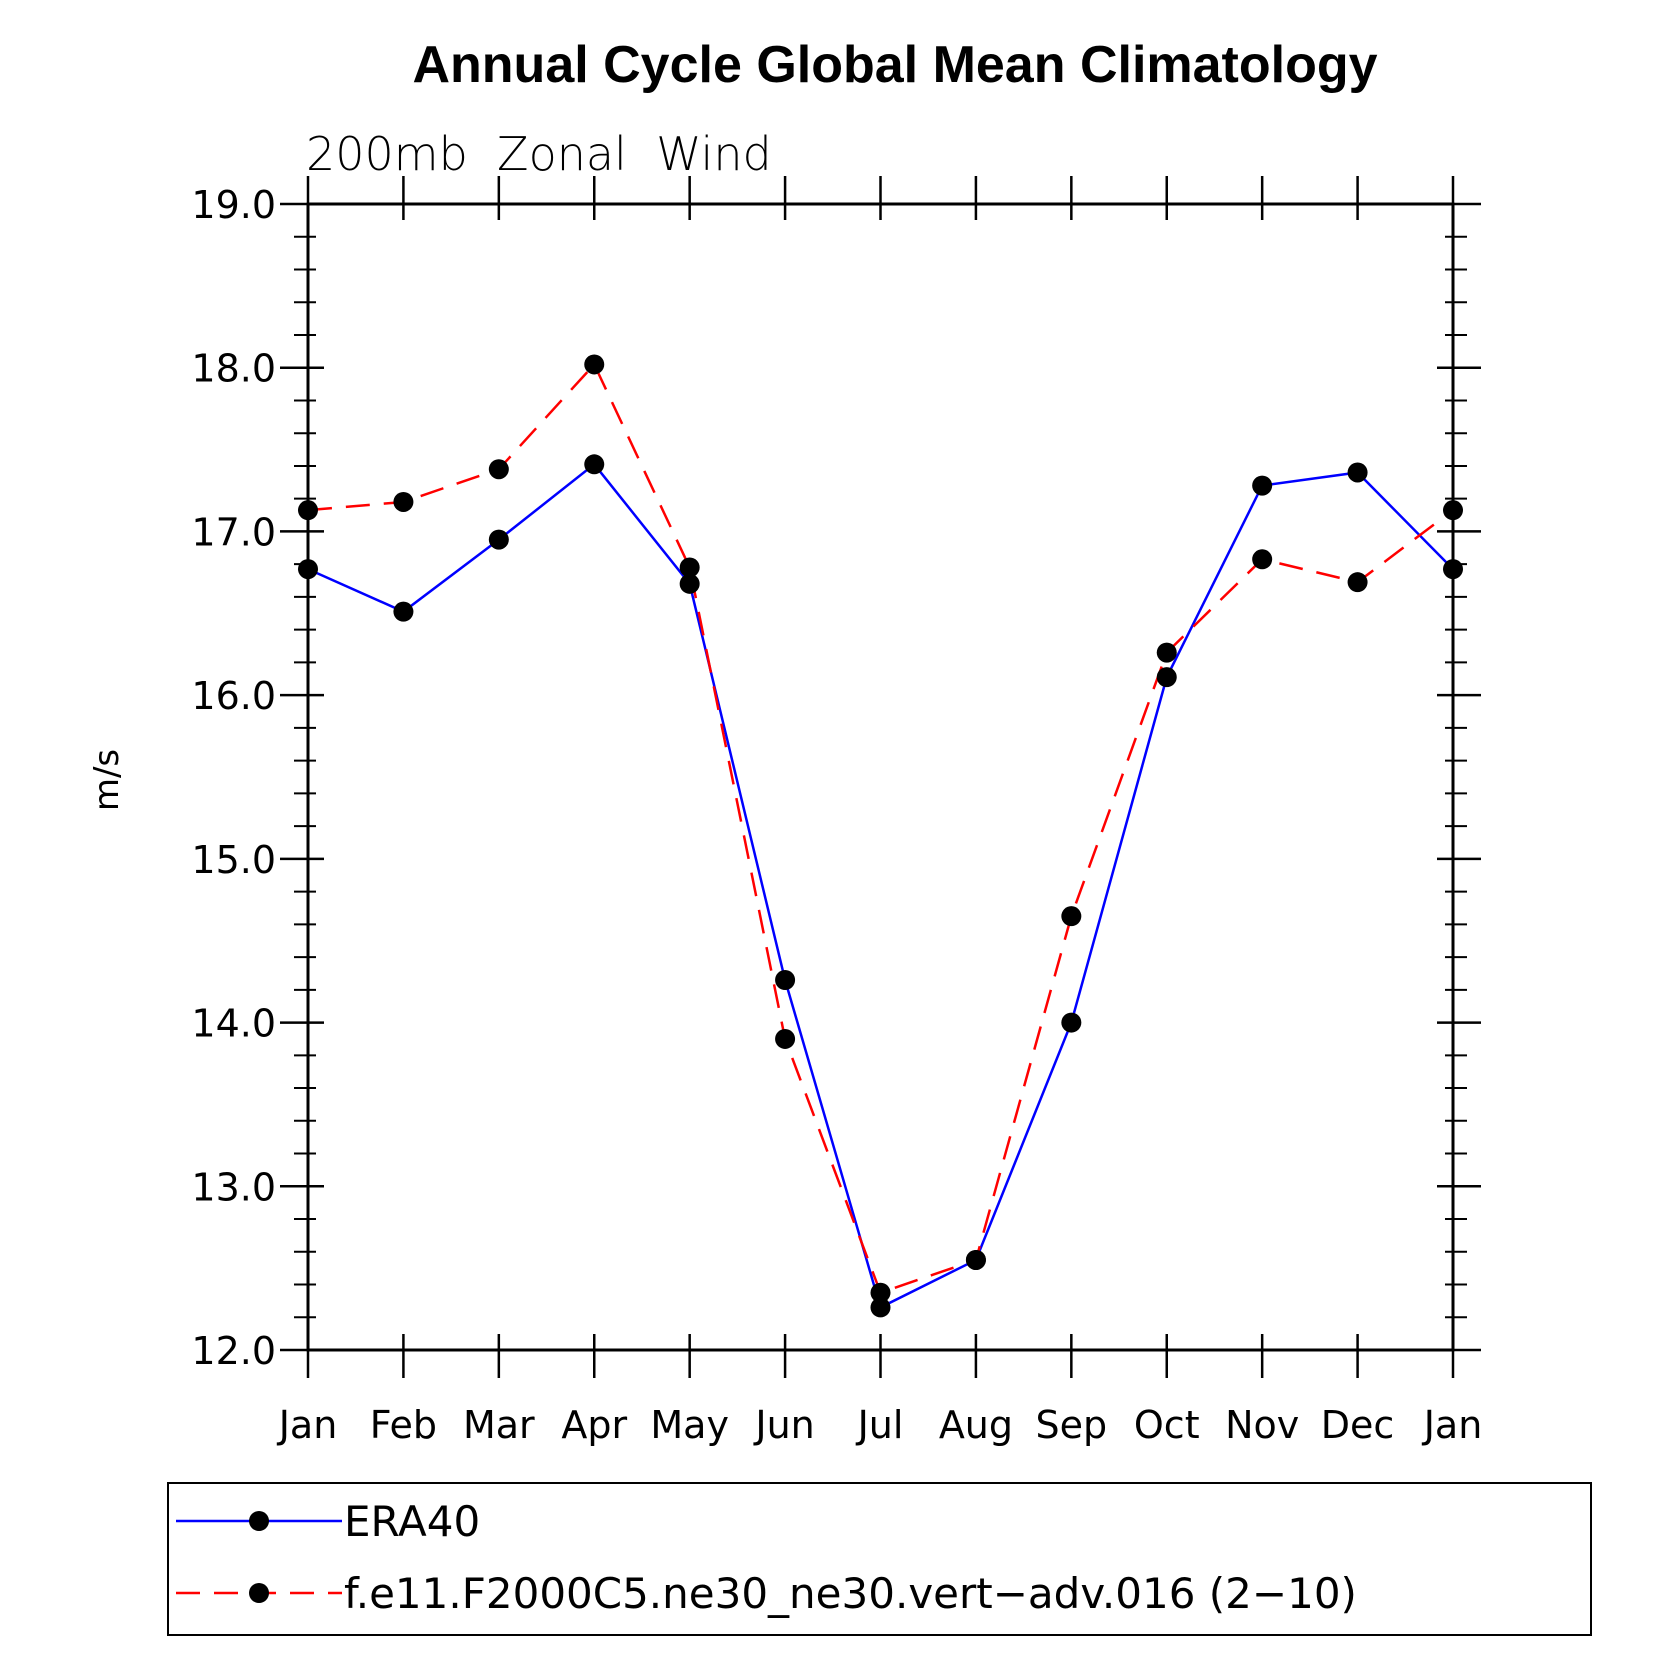 This screenshot has height=1663, width=1663. I want to click on y-tick-label: 15.0, so click(233, 860).